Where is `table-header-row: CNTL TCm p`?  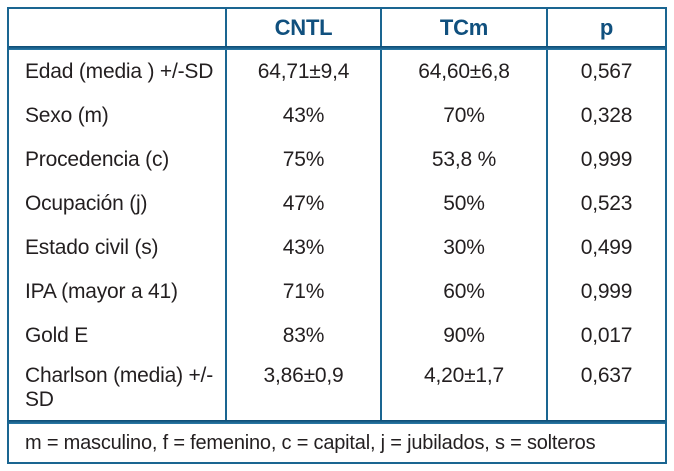 table-header-row: CNTL TCm p is located at coordinates (337, 27).